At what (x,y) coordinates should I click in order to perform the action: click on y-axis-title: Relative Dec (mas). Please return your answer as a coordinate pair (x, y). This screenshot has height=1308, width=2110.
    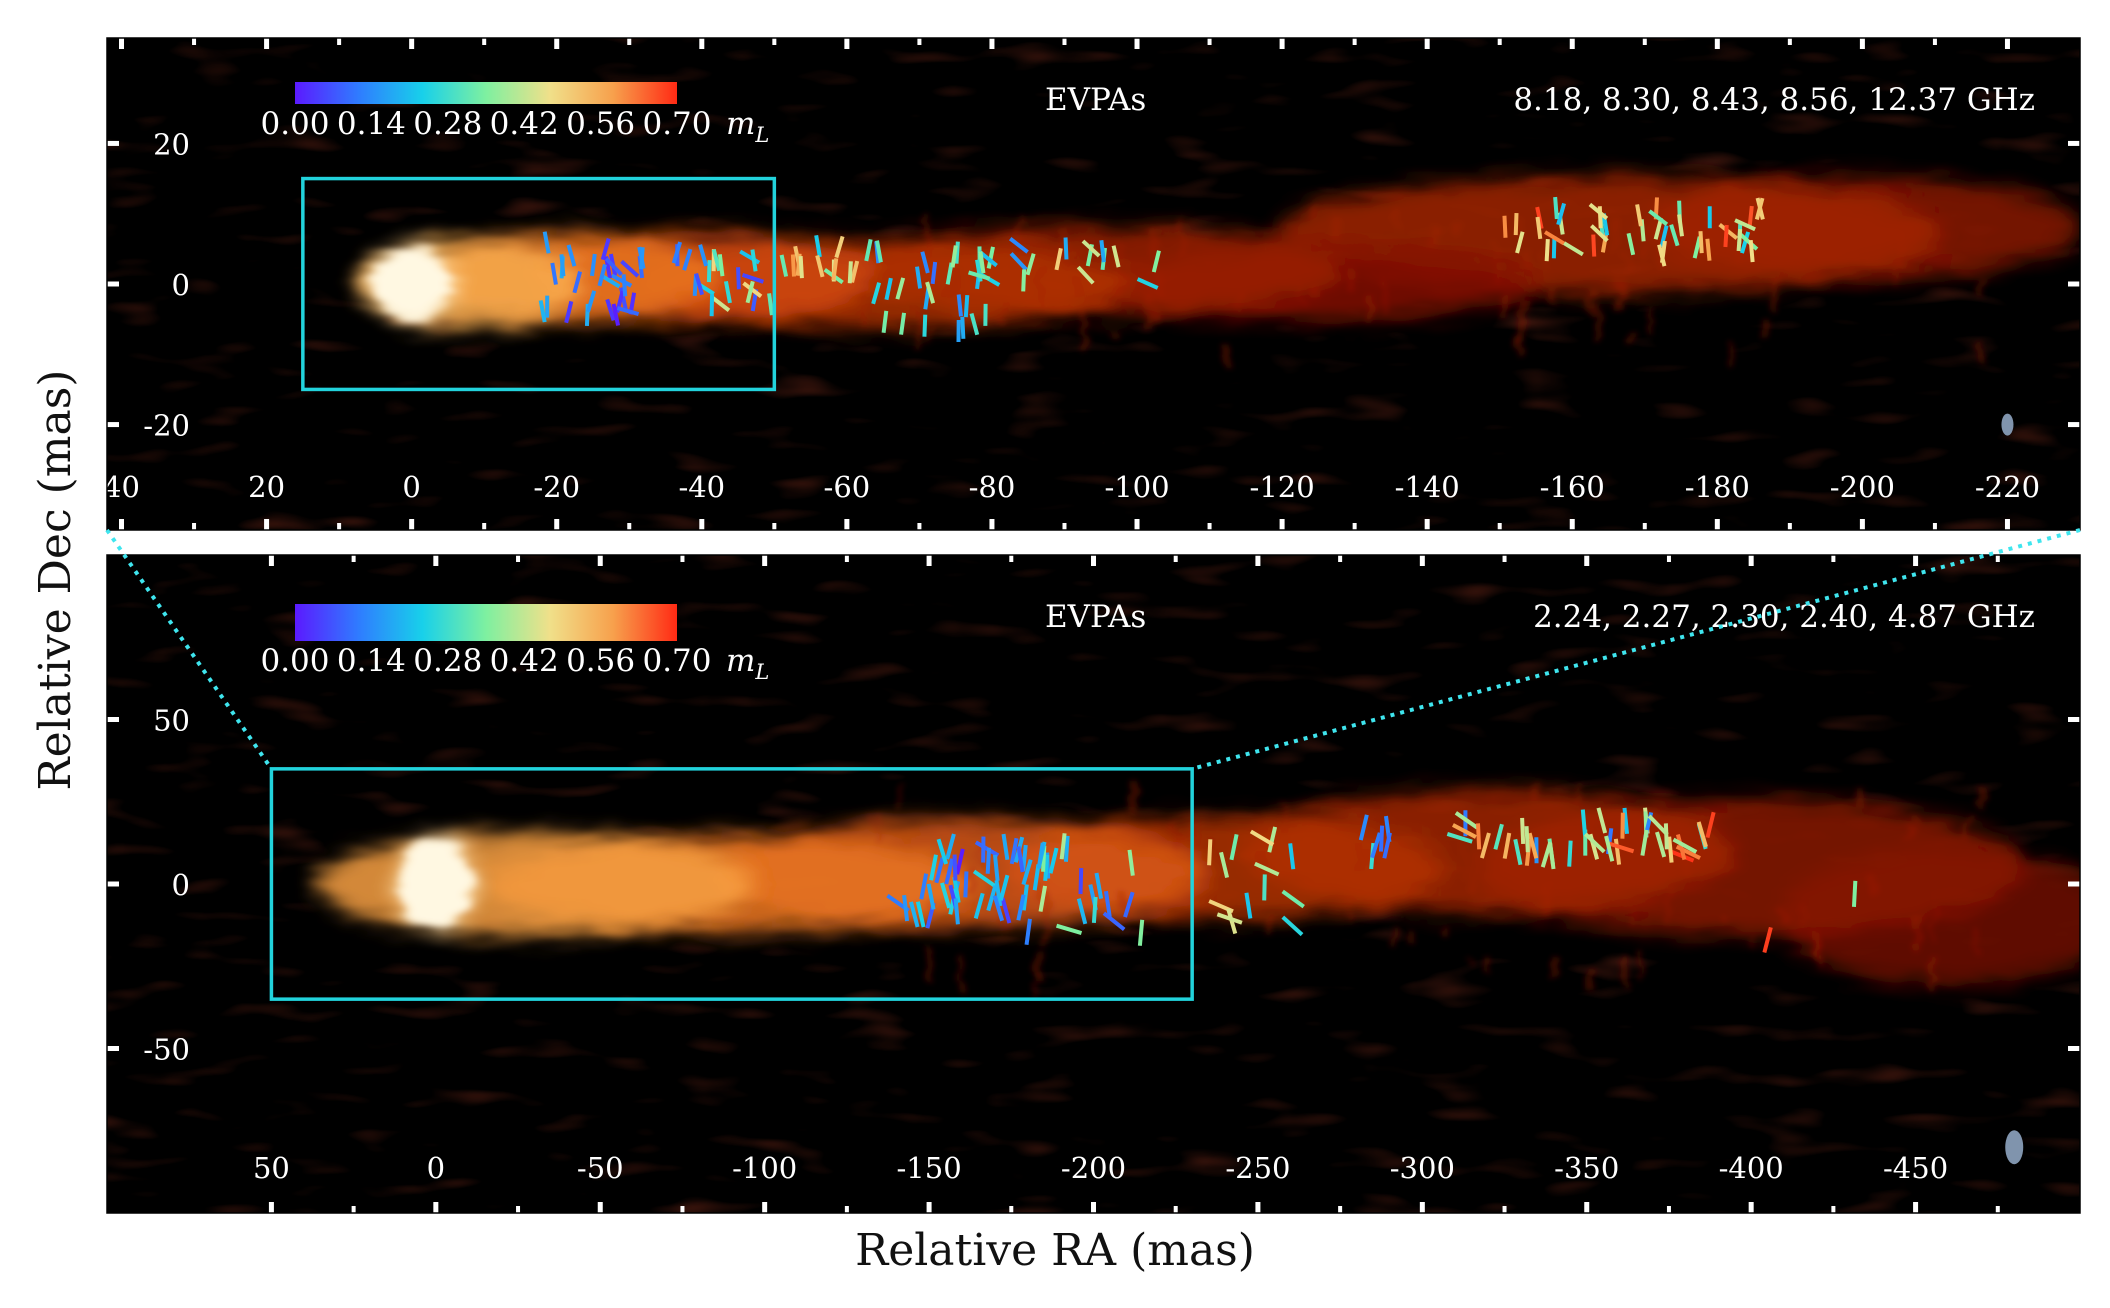
    Looking at the image, I should click on (55, 580).